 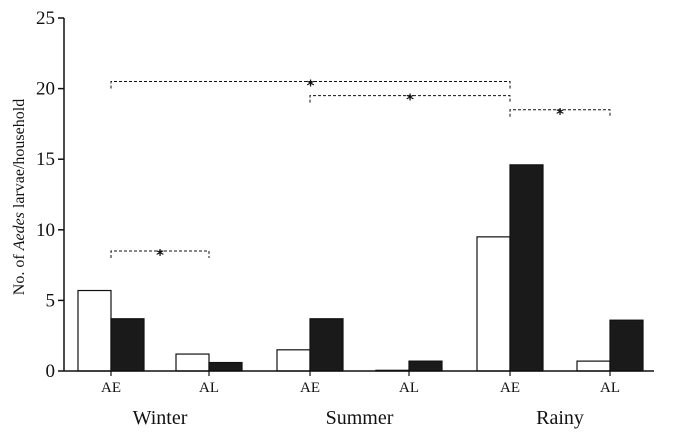 I want to click on category-label-al-3: AL, so click(x=409, y=388).